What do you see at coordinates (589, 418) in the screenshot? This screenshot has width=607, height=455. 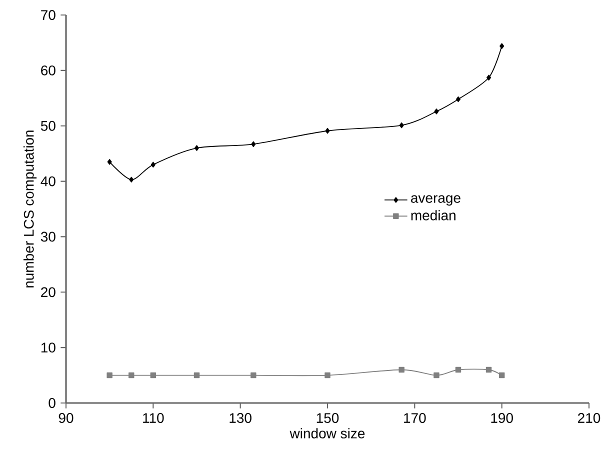 I see `x-tick-label: 210` at bounding box center [589, 418].